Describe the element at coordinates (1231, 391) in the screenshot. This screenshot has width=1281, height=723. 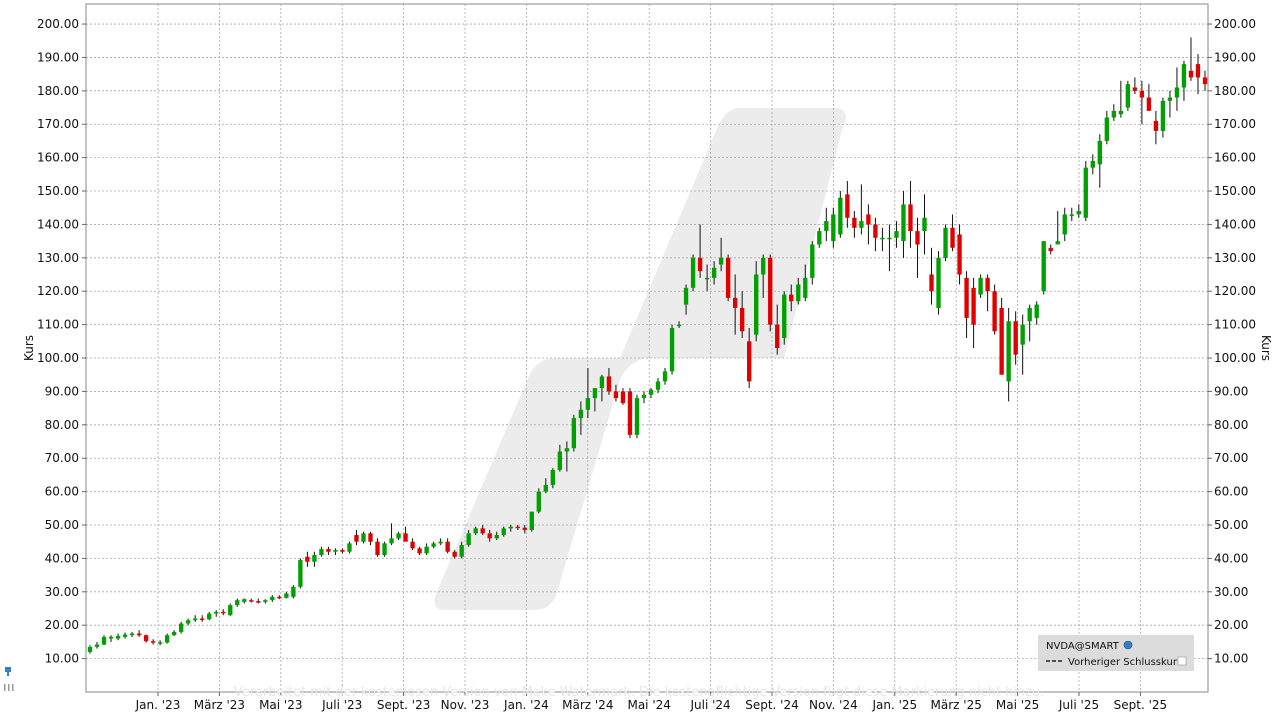
I see `y-tick-label-right: 90.00` at that location.